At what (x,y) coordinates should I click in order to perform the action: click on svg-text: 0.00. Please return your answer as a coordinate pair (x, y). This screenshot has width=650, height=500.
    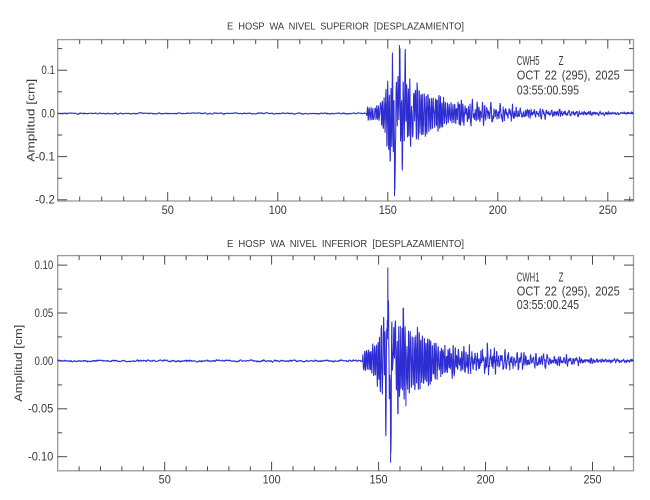
    Looking at the image, I should click on (44, 361).